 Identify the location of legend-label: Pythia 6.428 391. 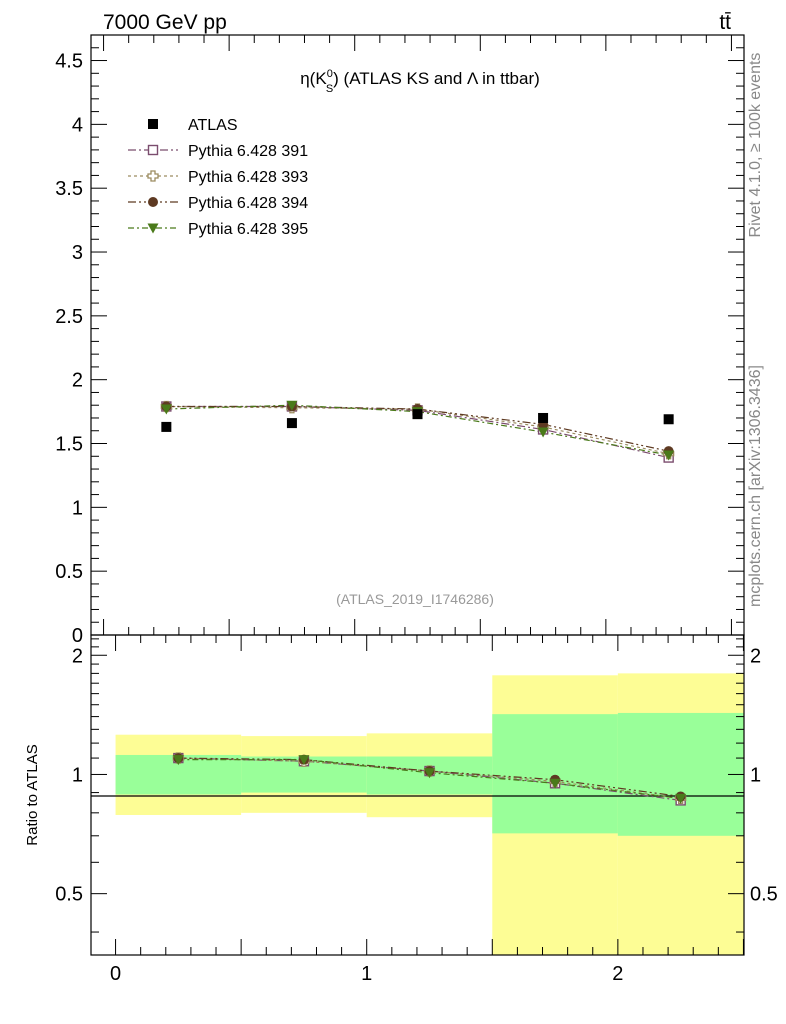
(248, 151).